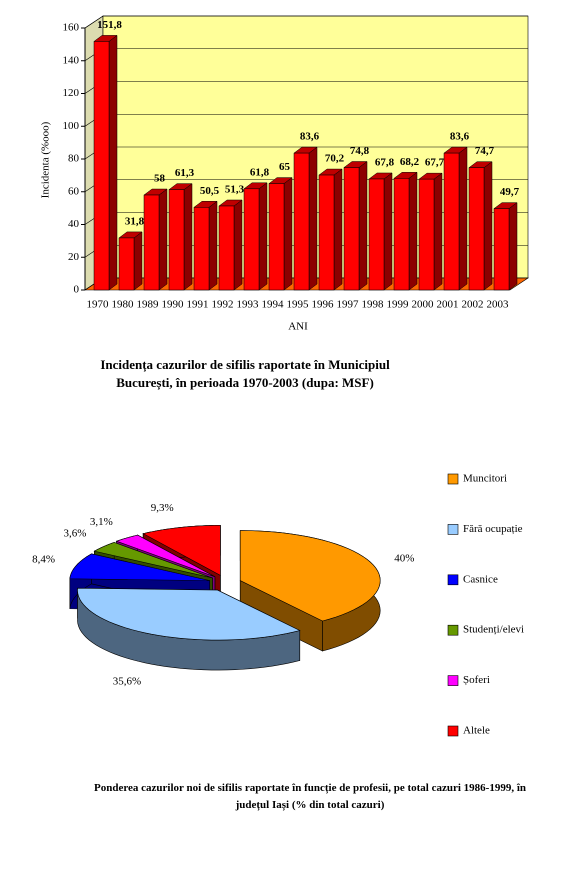  Describe the element at coordinates (476, 731) in the screenshot. I see `legend-label: Altele` at that location.